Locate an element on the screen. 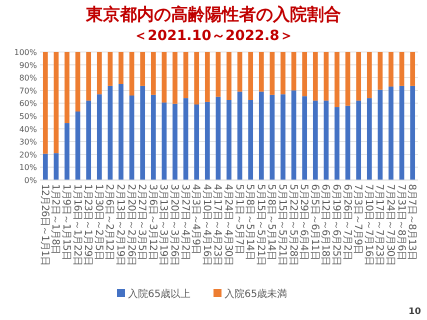 The width and height of the screenshot is (427, 320). x-tick-label: 1月2日～1月8日 is located at coordinates (55, 219).